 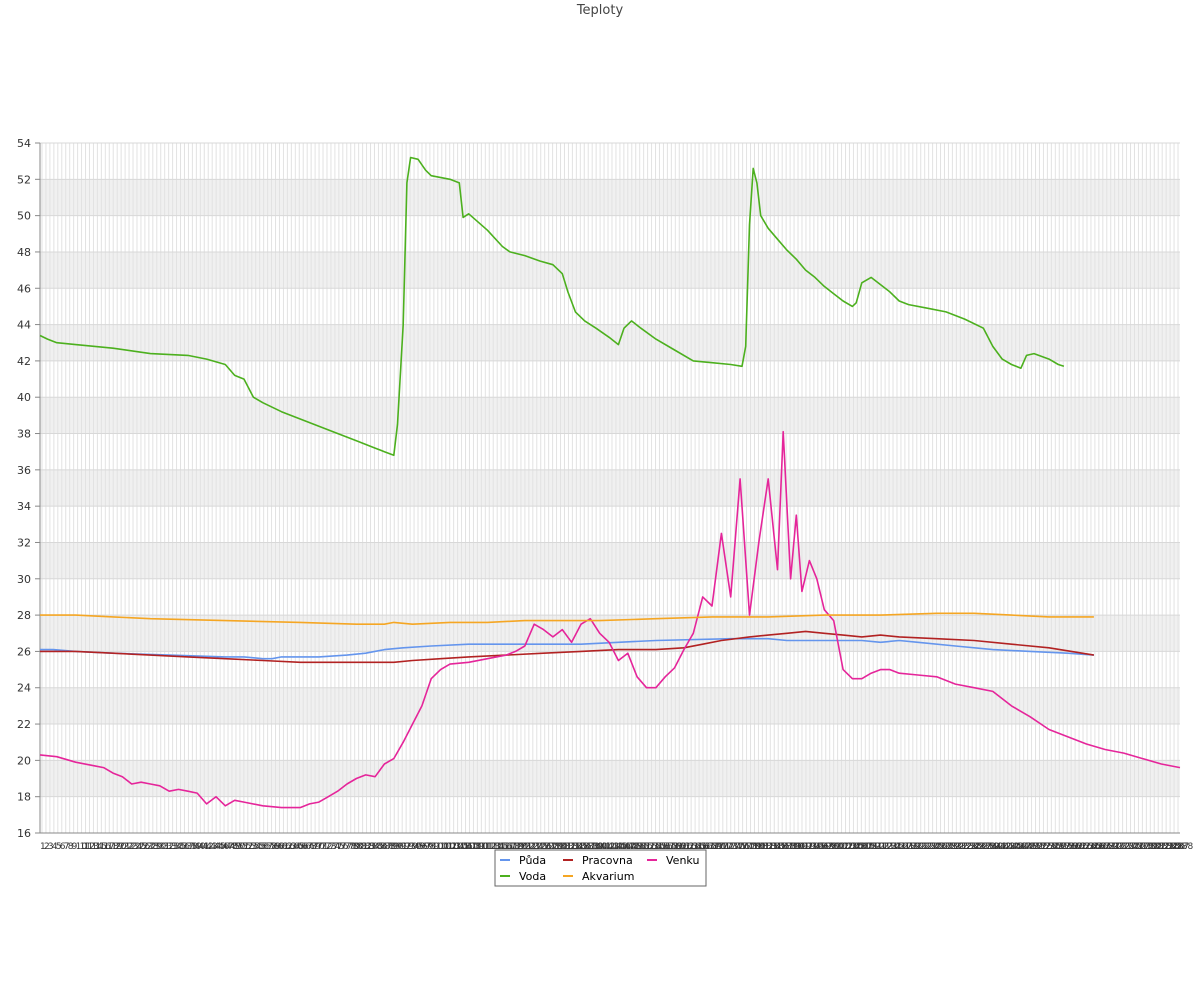 What do you see at coordinates (772, 847) in the screenshot?
I see `x-tick-label: 184` at bounding box center [772, 847].